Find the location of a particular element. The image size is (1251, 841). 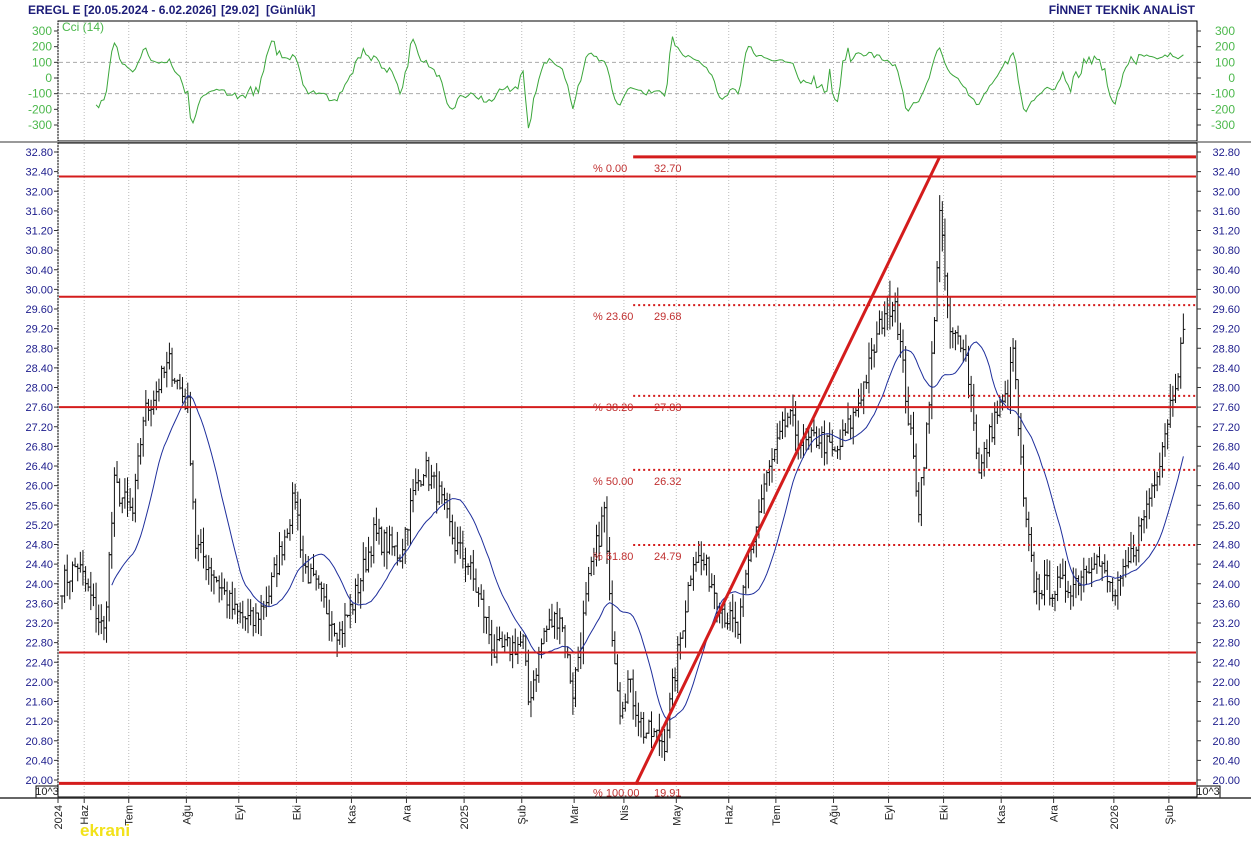

symbol-label: EREGL E is located at coordinates (54, 10).